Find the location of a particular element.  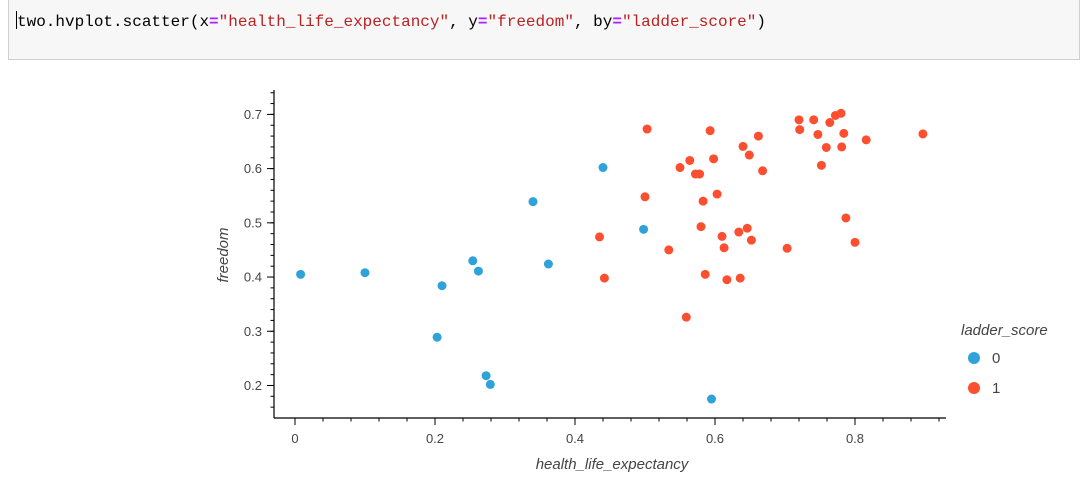

text-cursor is located at coordinates (16, 20).